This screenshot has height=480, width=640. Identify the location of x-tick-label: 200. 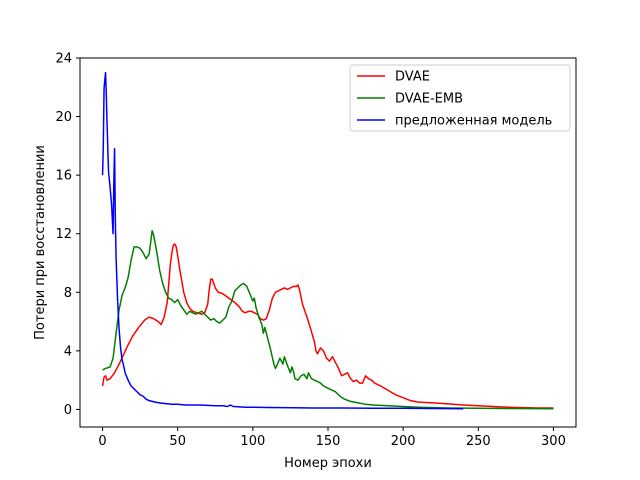
(403, 441).